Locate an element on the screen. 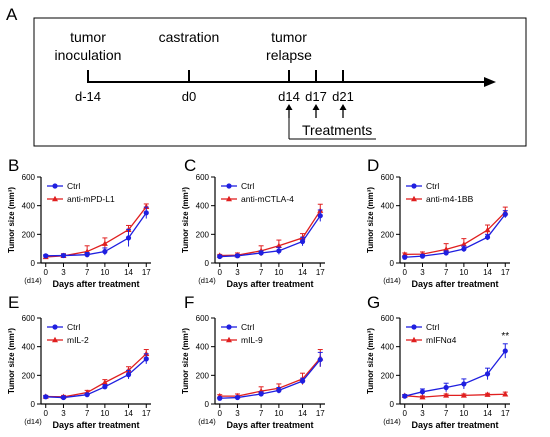  panel-letter: E is located at coordinates (13, 302).